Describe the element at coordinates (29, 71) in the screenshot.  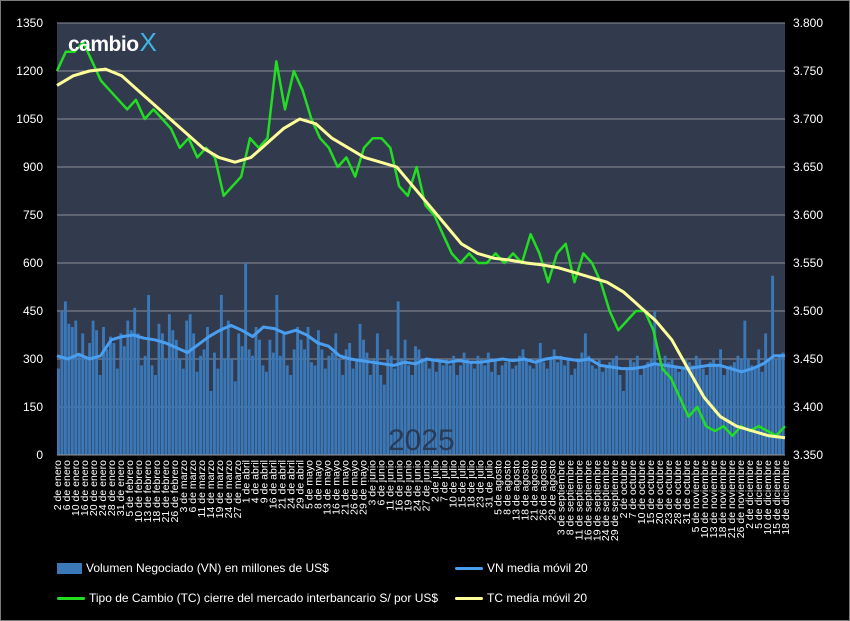
I see `y-left-tick-label: 1200` at that location.